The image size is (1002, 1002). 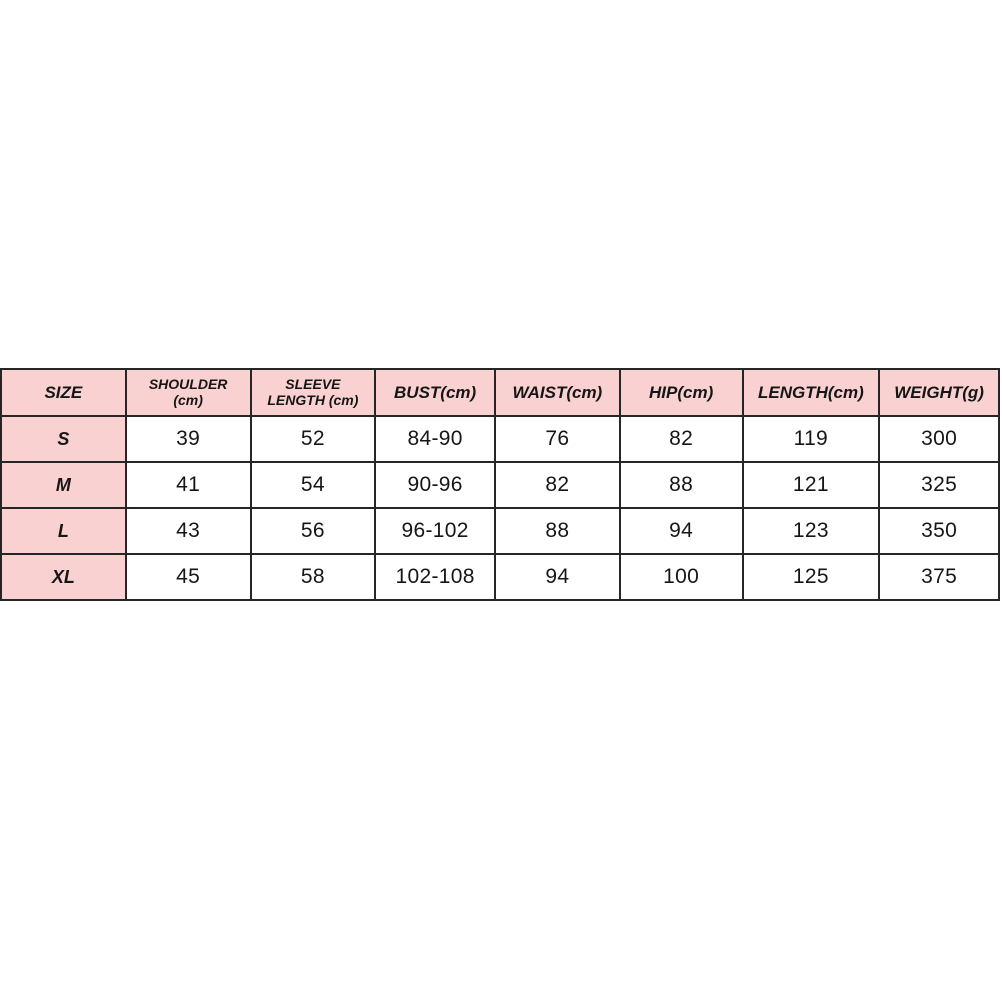 I want to click on size-label: L, so click(x=63, y=531).